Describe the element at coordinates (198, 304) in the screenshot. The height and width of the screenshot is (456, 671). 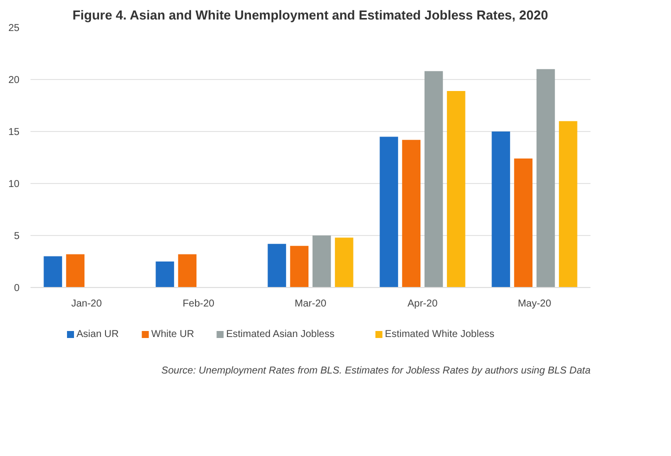
I see `x-tick-label: Feb-20` at that location.